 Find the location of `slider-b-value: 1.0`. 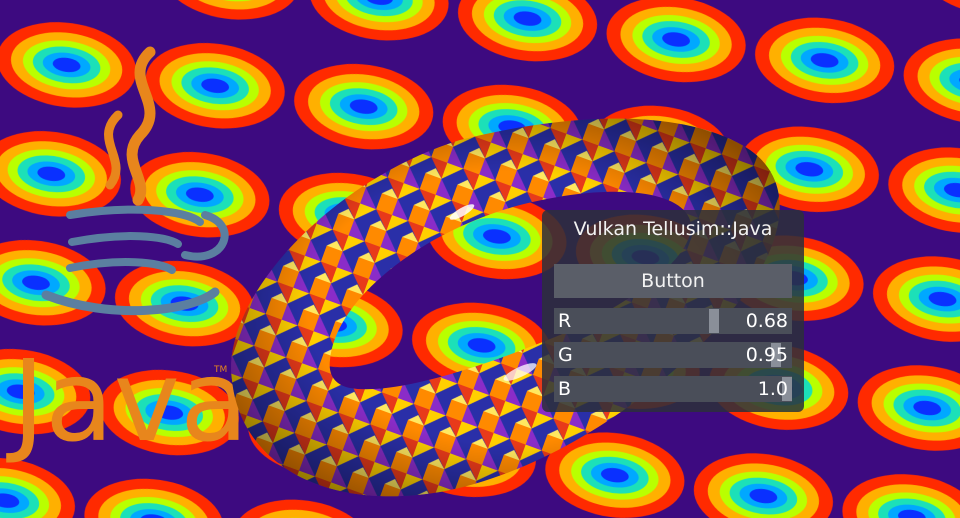

slider-b-value: 1.0 is located at coordinates (772, 389).